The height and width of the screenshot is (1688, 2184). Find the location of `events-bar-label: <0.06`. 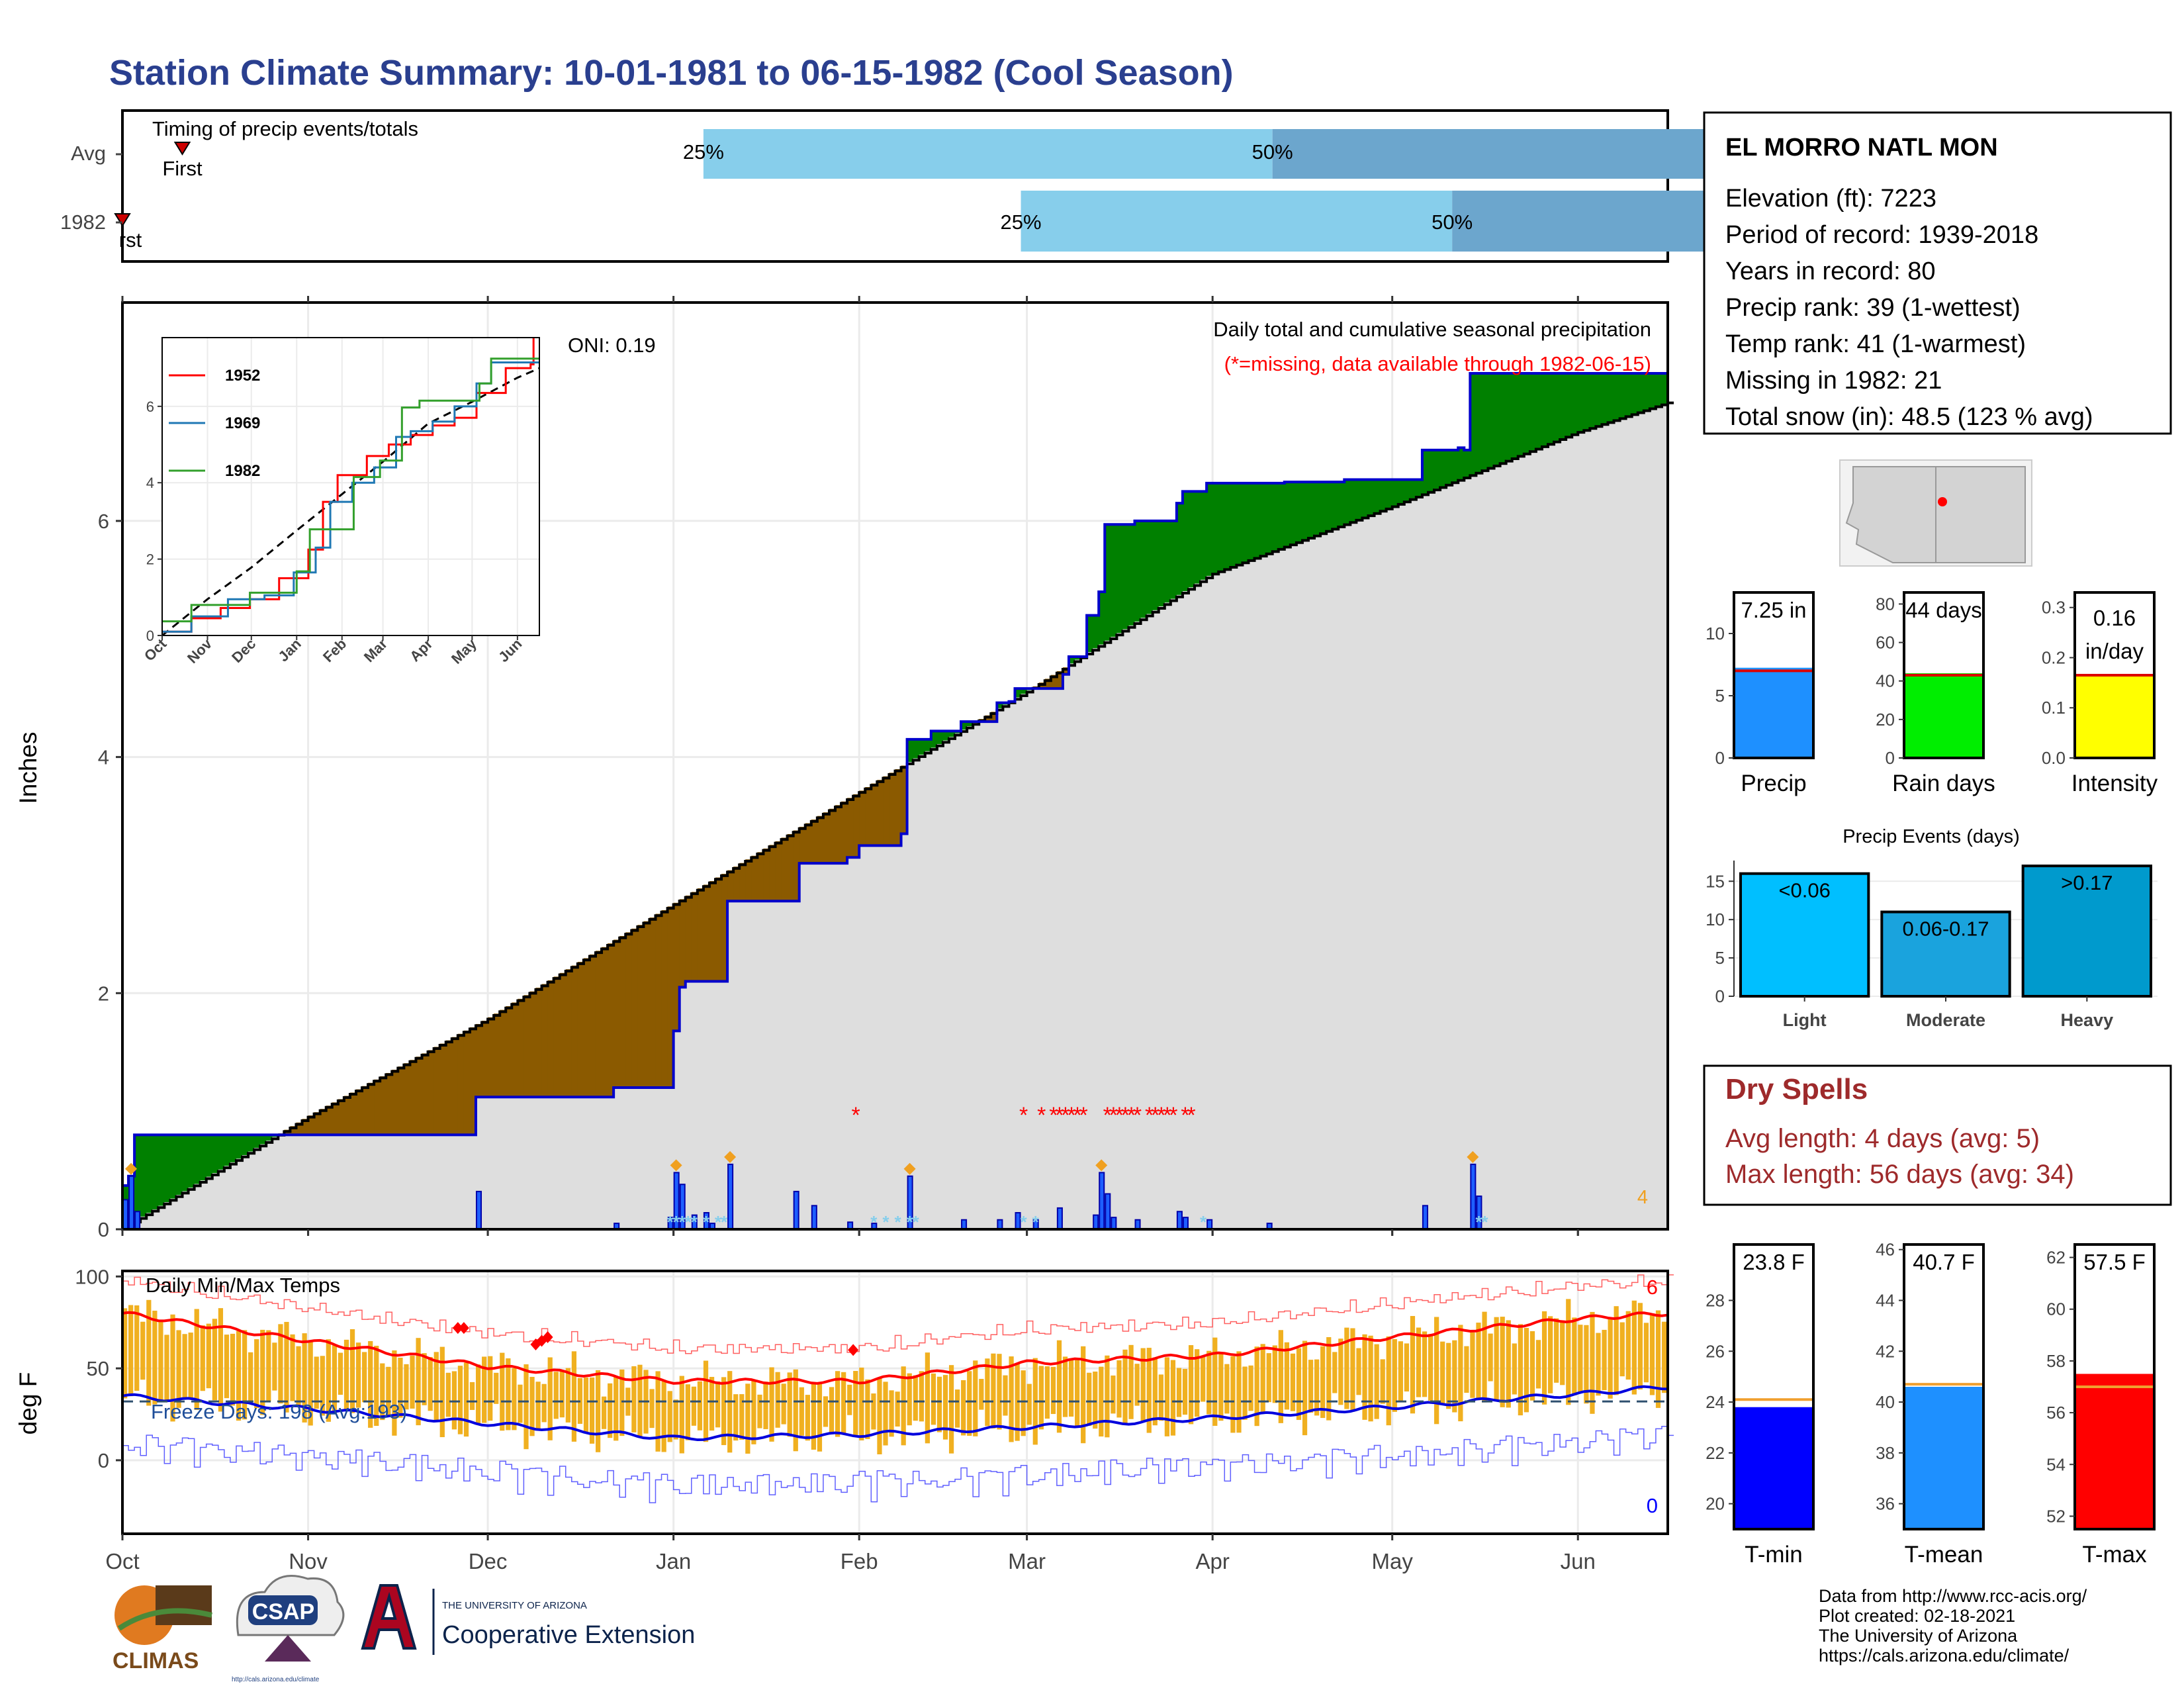

events-bar-label: <0.06 is located at coordinates (1804, 890).